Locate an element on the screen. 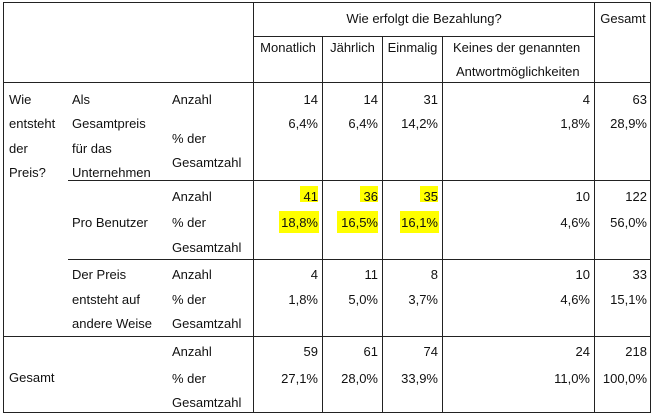 The height and width of the screenshot is (416, 654). table-cell-count: 24 is located at coordinates (582, 351).